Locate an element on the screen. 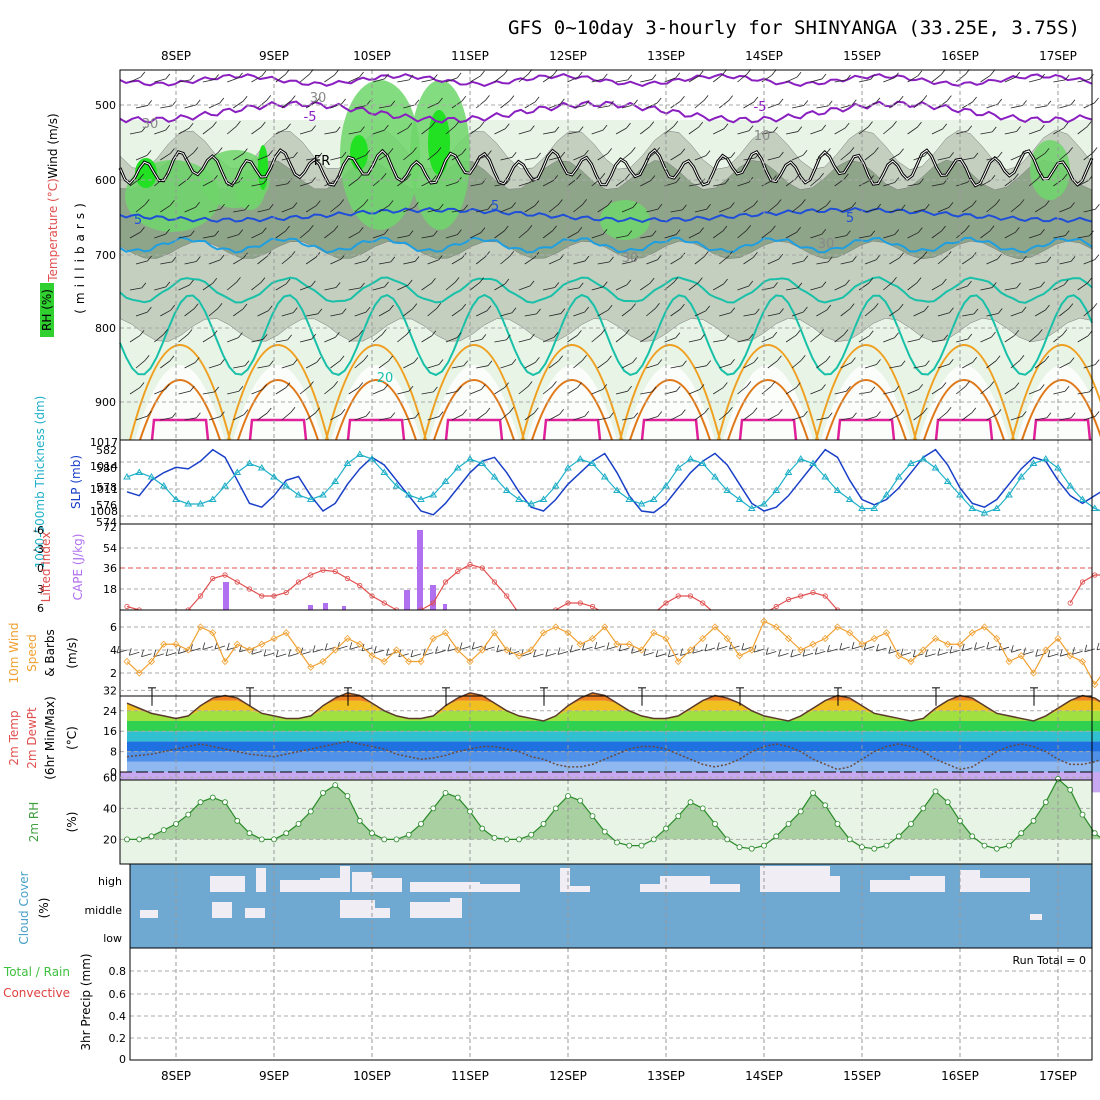 The image size is (1100, 1100). cloud-block is located at coordinates (456, 908).